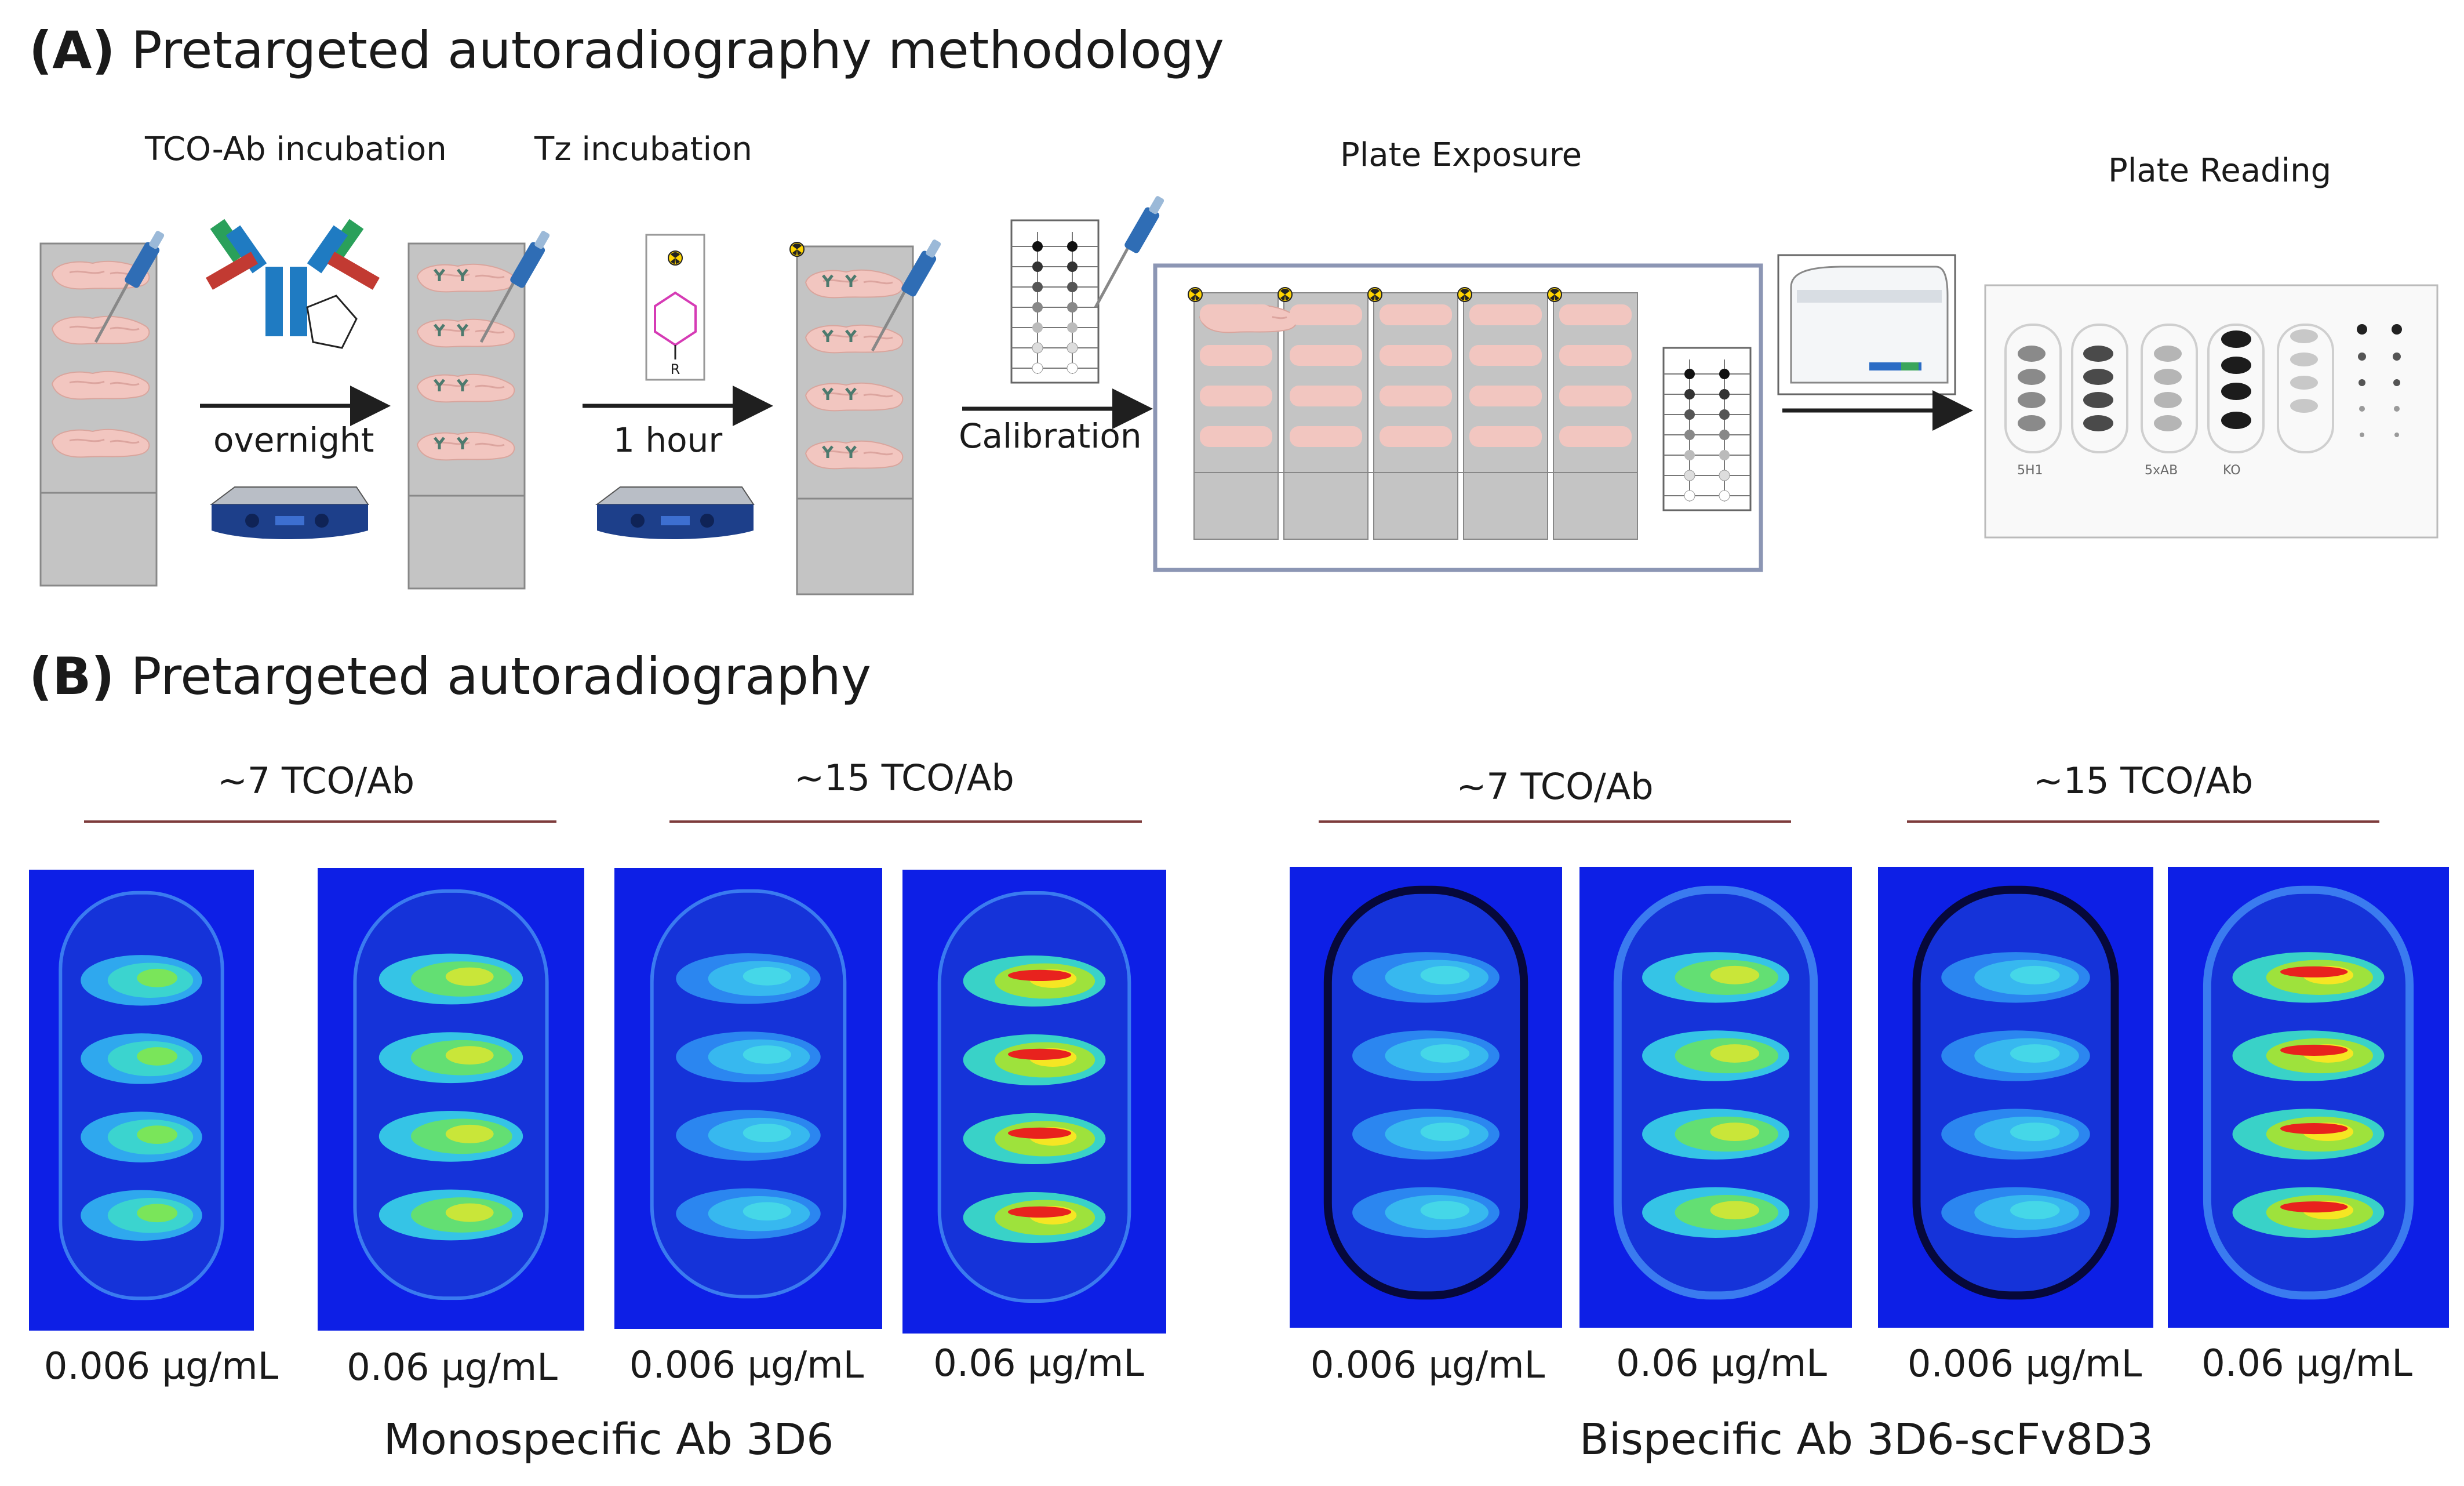 The image size is (2464, 1486). I want to click on concentration-label-5: 0.006 μg/mL, so click(1427, 1365).